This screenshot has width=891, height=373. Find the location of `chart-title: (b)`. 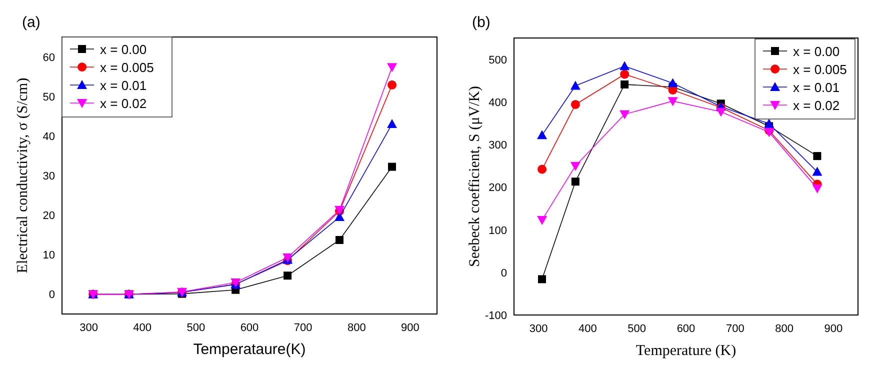

chart-title: (b) is located at coordinates (481, 22).